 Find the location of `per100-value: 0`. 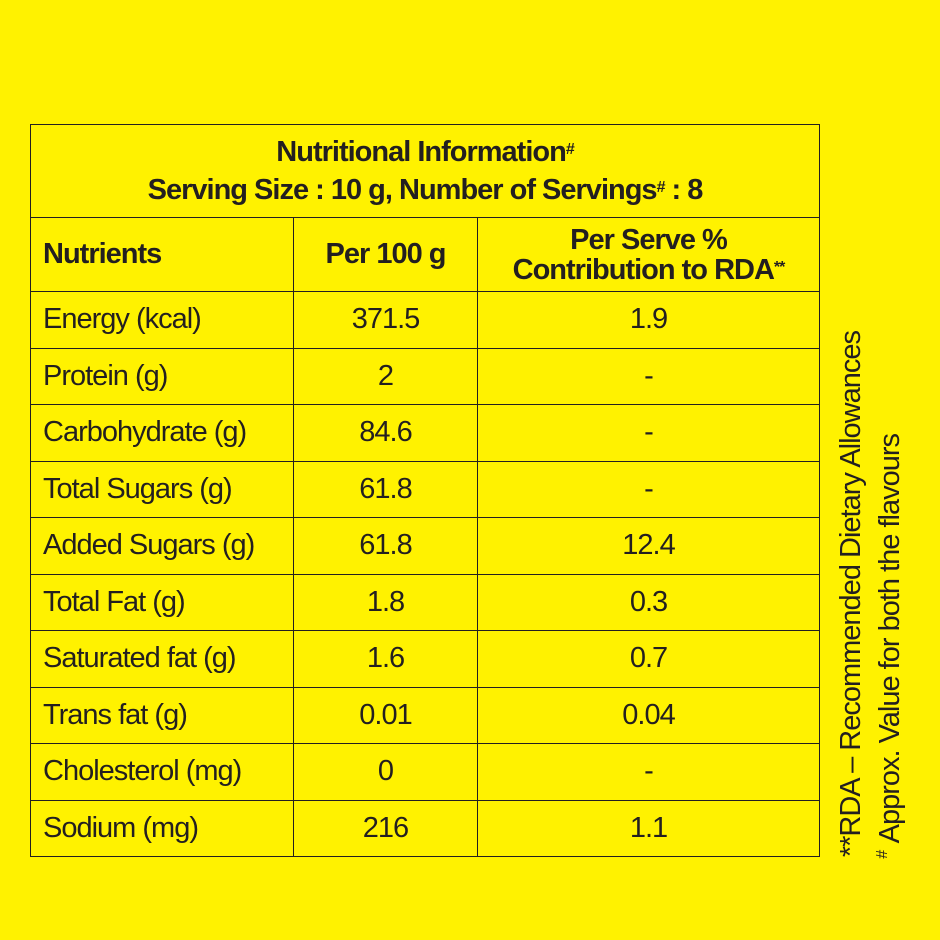

per100-value: 0 is located at coordinates (385, 772).